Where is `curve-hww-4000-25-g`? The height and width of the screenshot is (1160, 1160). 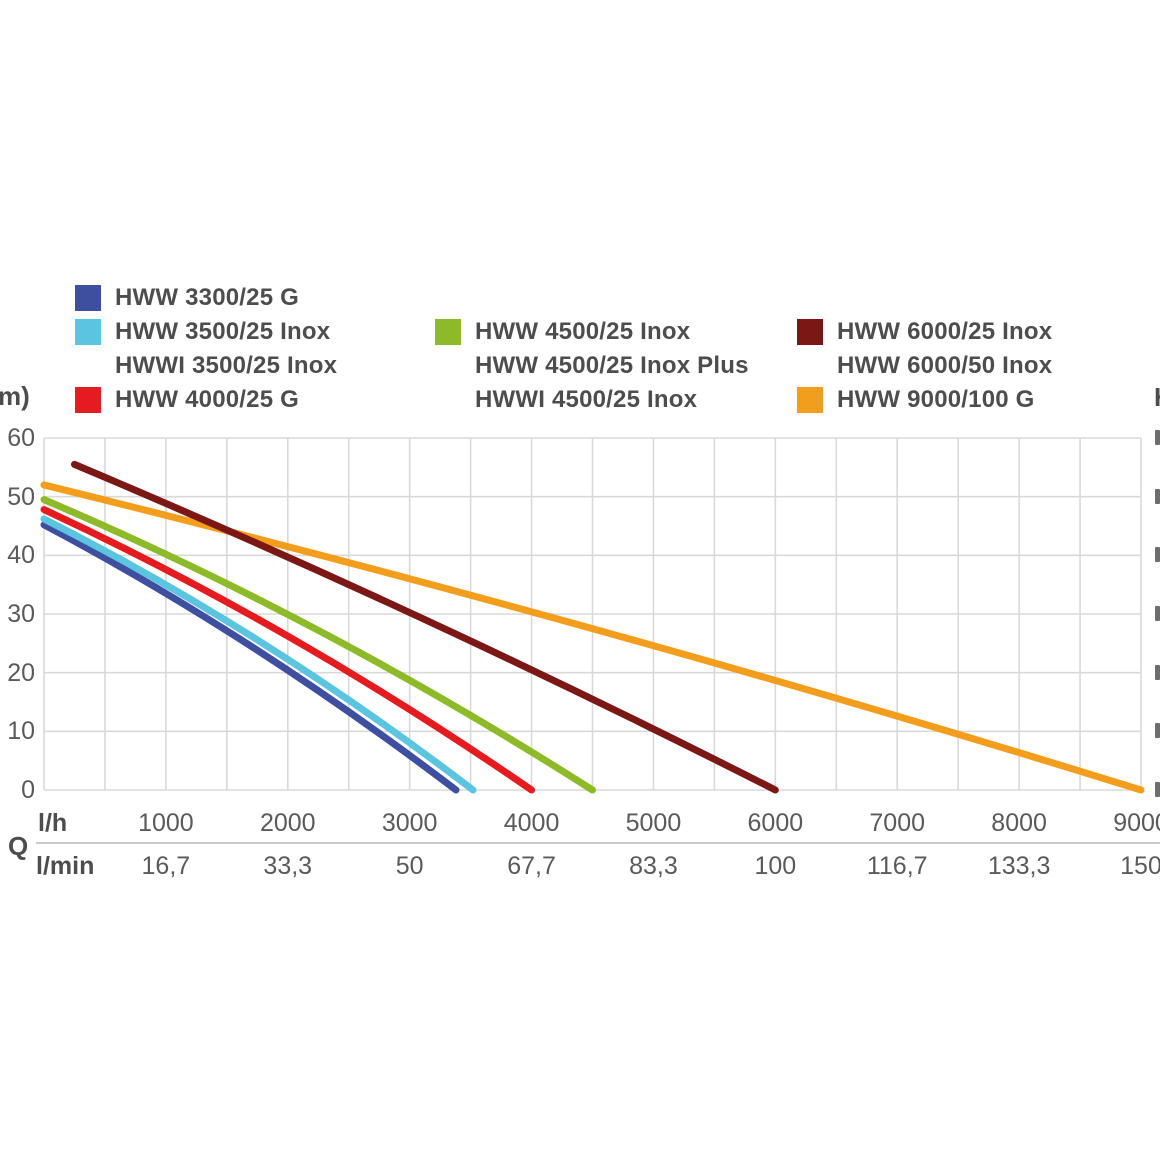 curve-hww-4000-25-g is located at coordinates (288, 650).